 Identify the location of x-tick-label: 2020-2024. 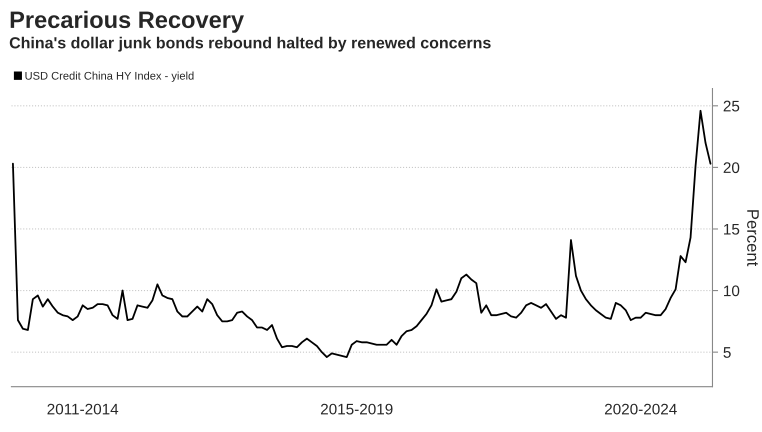
(640, 409).